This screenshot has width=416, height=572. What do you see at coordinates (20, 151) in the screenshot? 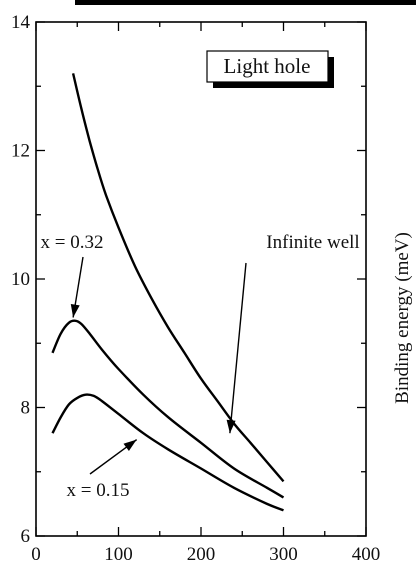
I see `y-tick-label: 12` at bounding box center [20, 151].